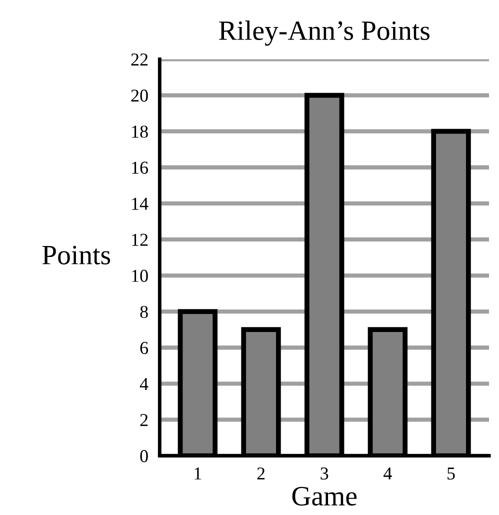 The image size is (499, 515). I want to click on x-axis-title: Game, so click(324, 496).